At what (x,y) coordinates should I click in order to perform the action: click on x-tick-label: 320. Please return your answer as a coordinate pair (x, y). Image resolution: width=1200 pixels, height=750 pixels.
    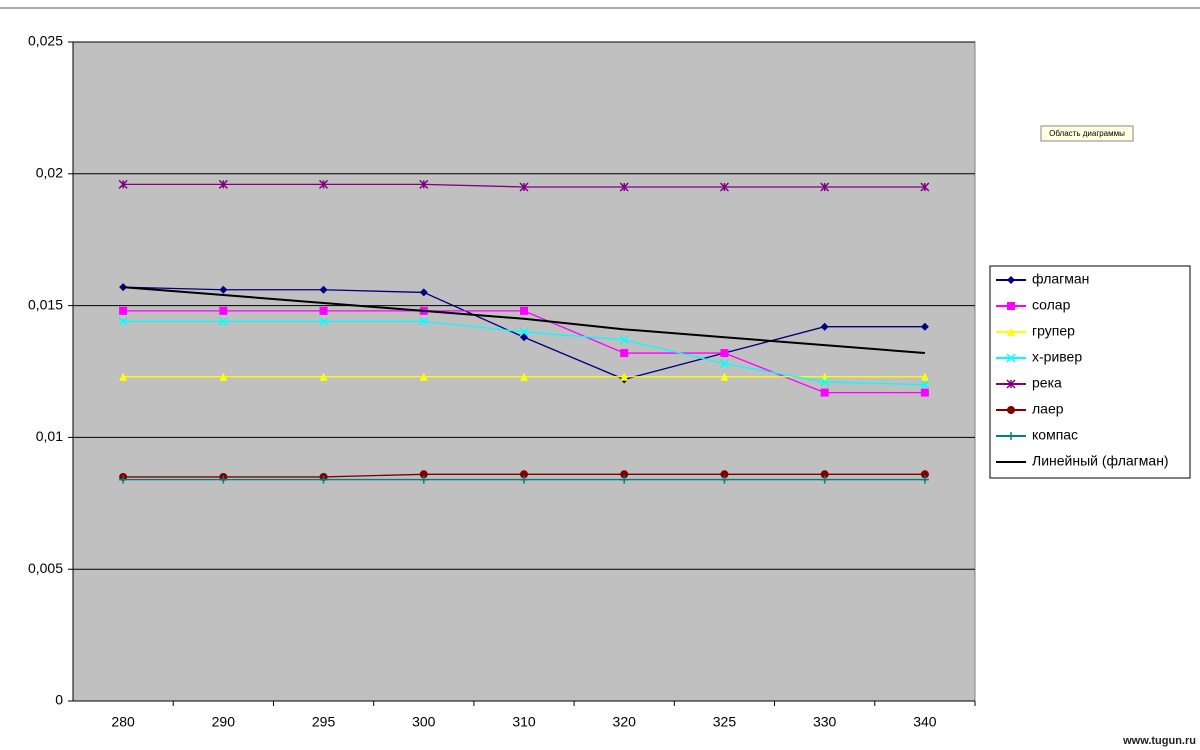
    Looking at the image, I should click on (625, 722).